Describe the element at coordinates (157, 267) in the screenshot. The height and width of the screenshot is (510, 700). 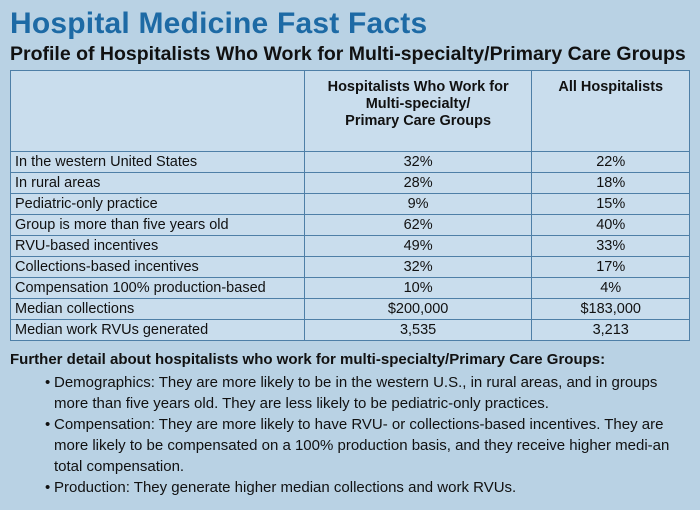
I see `row-label: Collections-based incentives` at that location.